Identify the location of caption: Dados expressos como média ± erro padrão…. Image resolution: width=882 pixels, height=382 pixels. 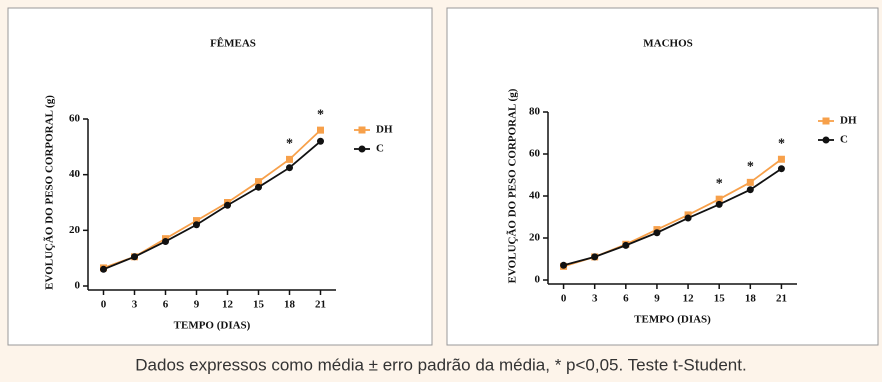
(440, 364).